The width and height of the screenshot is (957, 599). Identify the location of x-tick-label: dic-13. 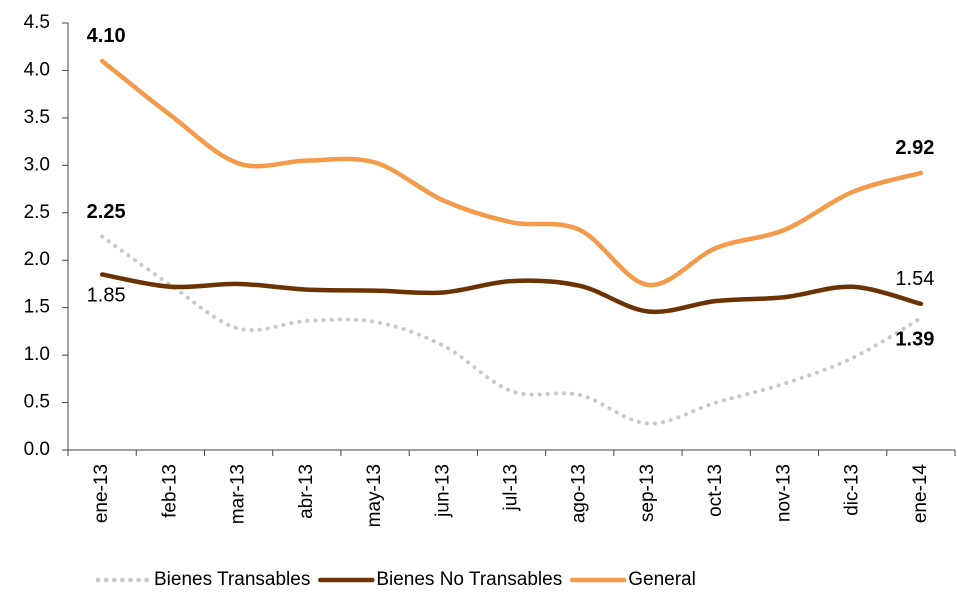
(852, 490).